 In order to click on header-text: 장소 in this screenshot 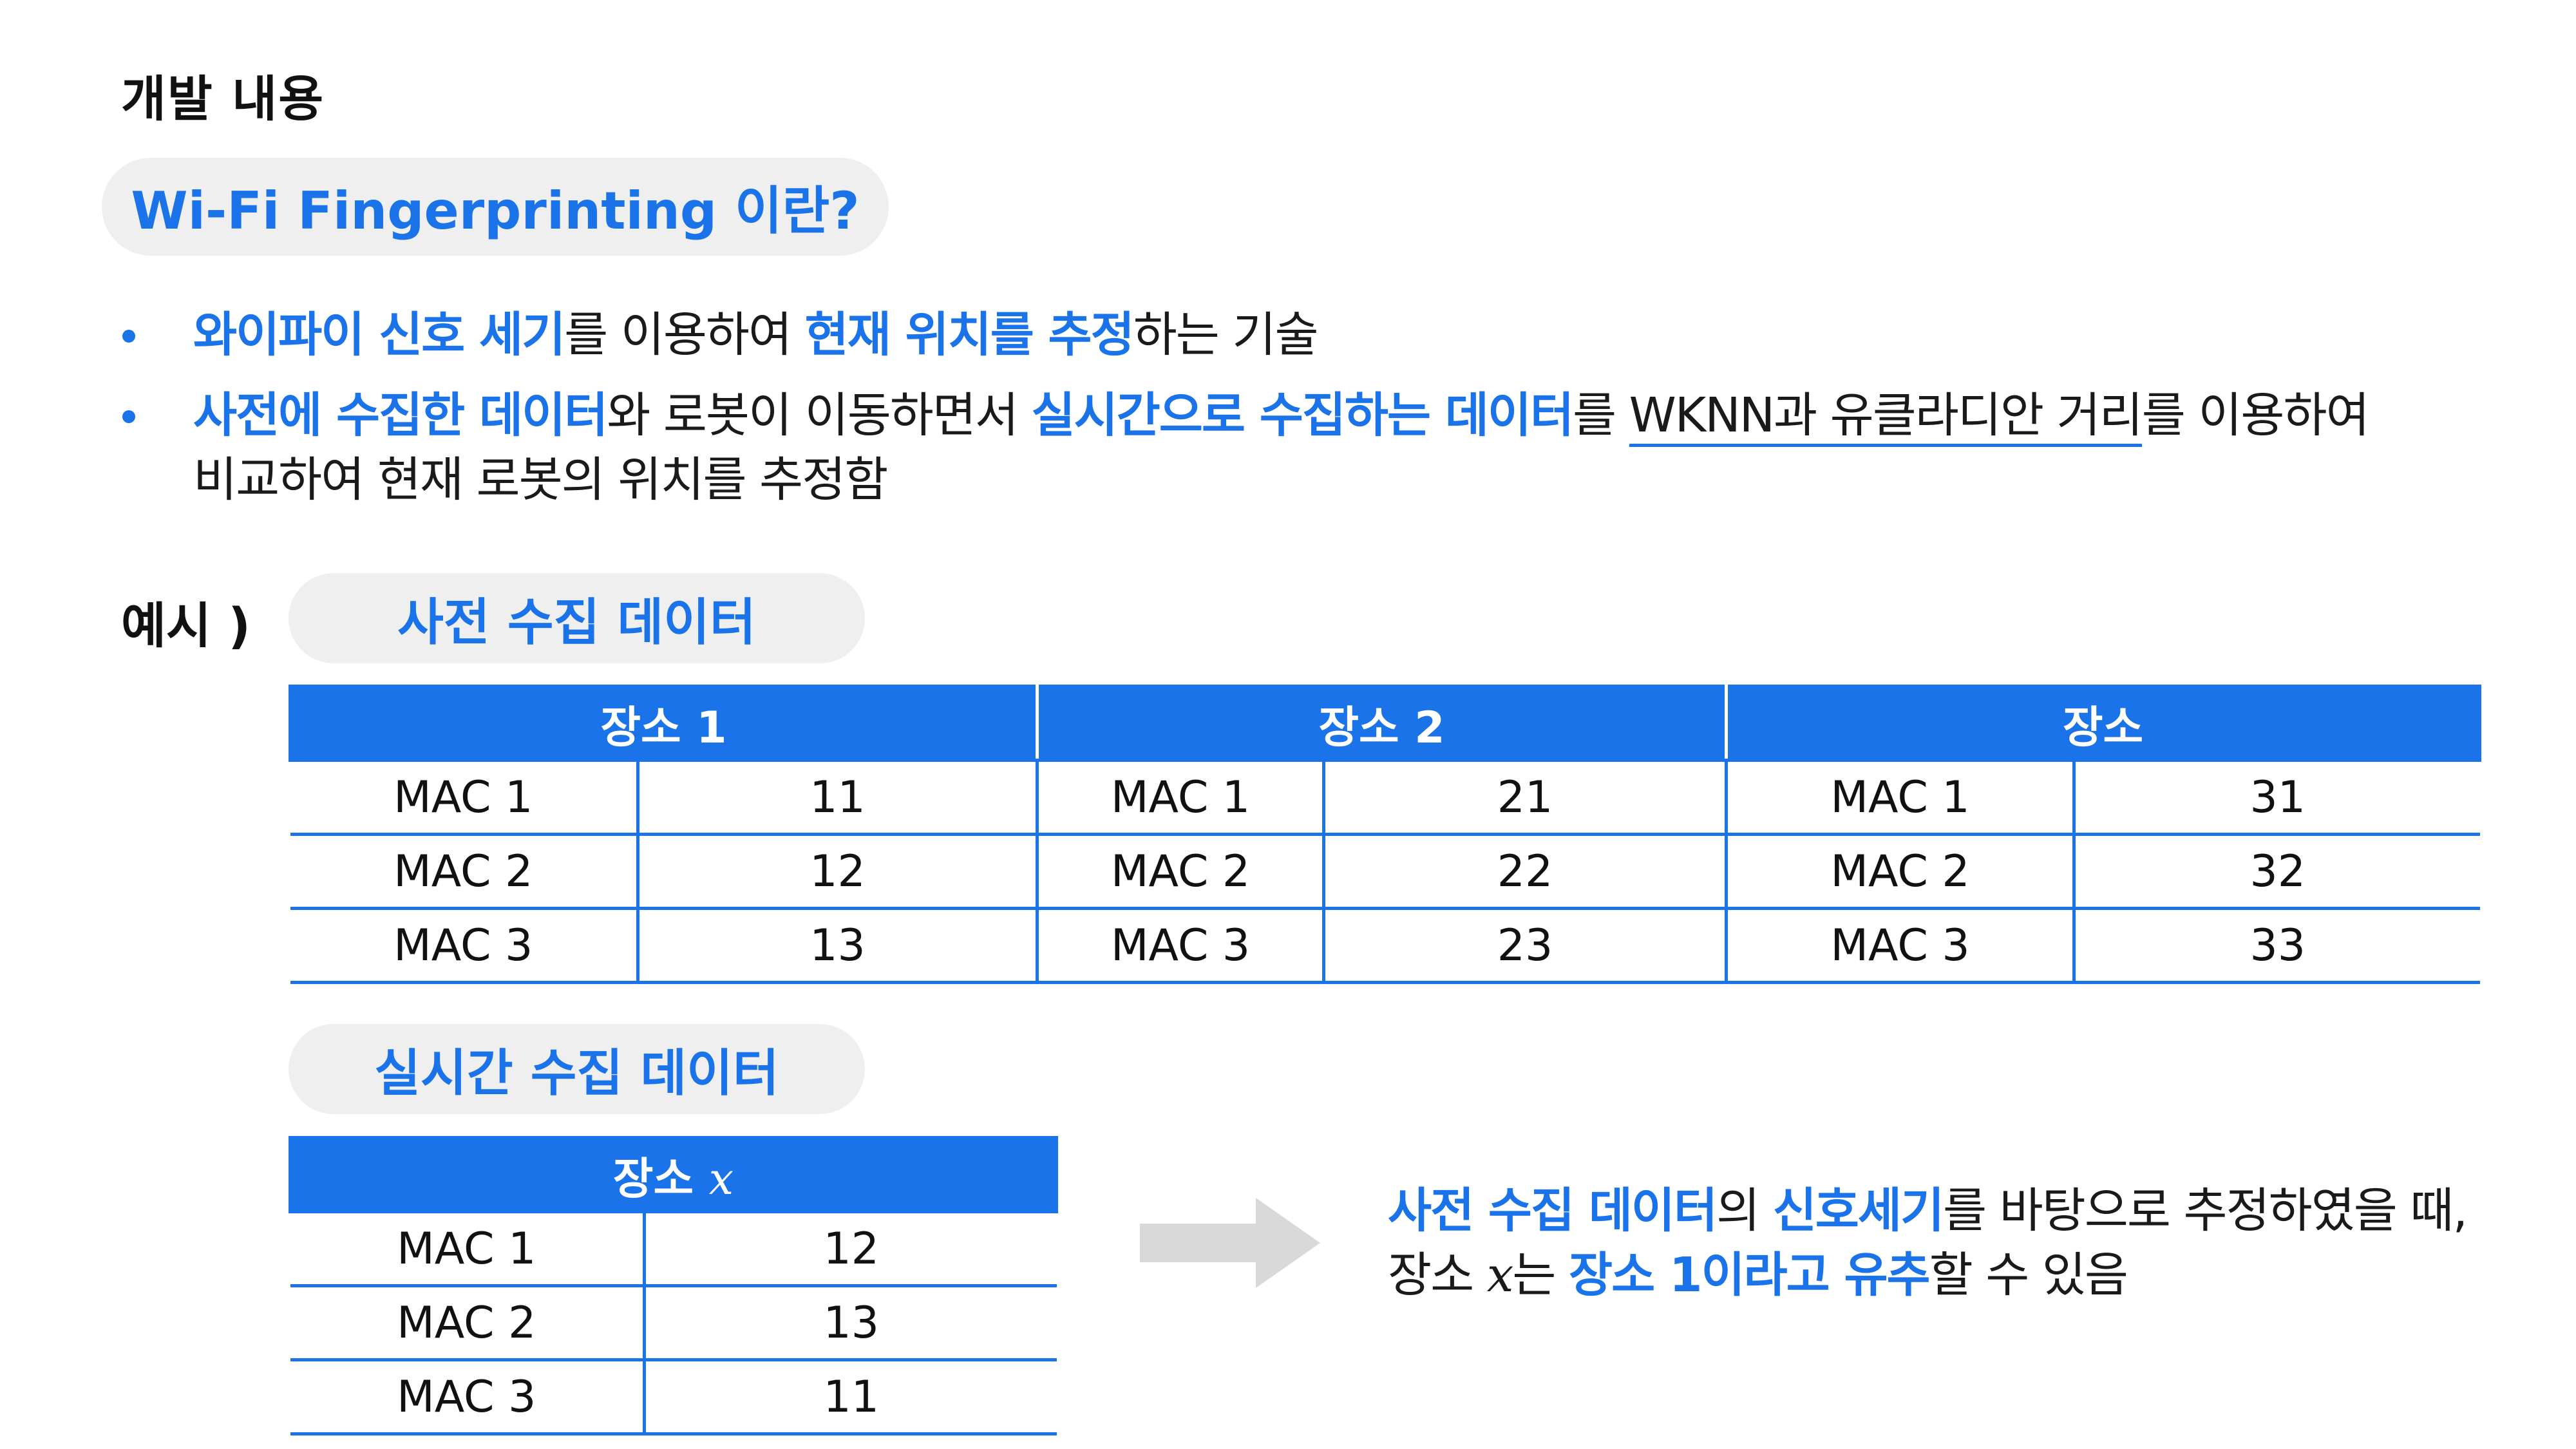, I will do `click(653, 1179)`.